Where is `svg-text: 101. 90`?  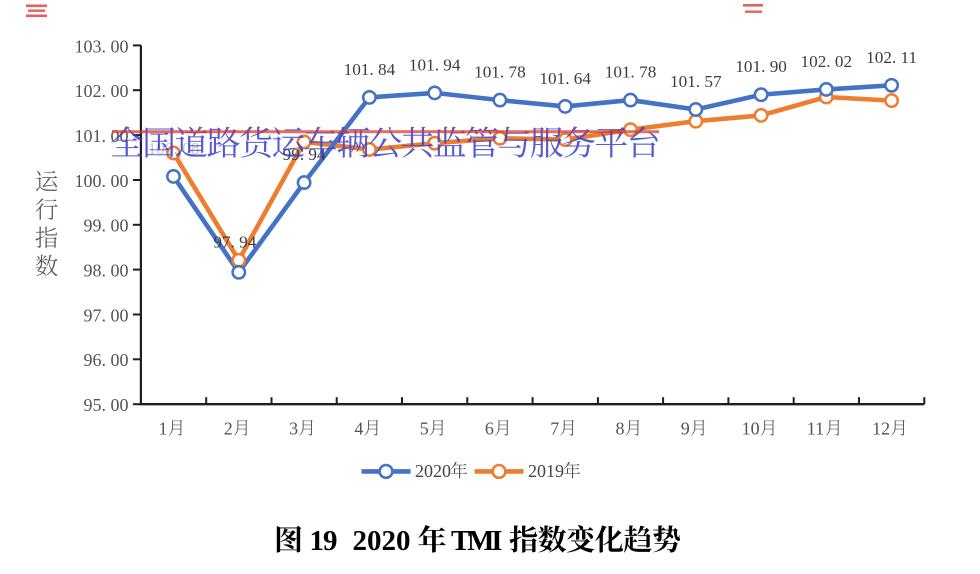
svg-text: 101. 90 is located at coordinates (761, 66).